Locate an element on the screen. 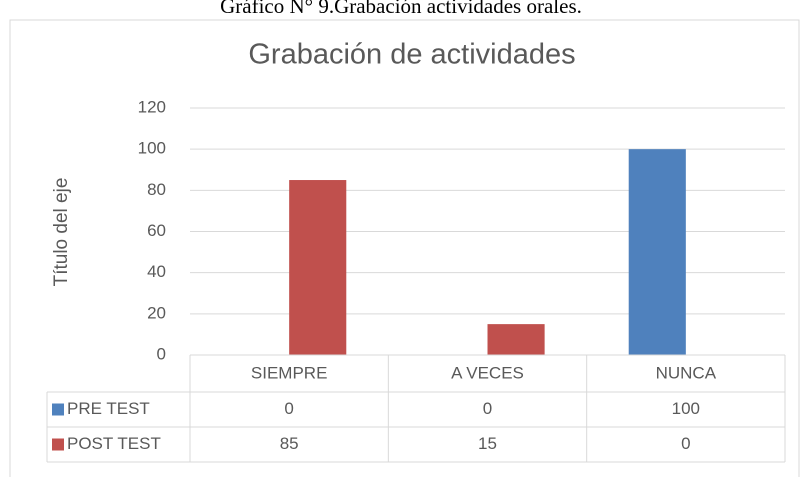 Image resolution: width=802 pixels, height=477 pixels. x-tick-label: SIEMPRE is located at coordinates (289, 372).